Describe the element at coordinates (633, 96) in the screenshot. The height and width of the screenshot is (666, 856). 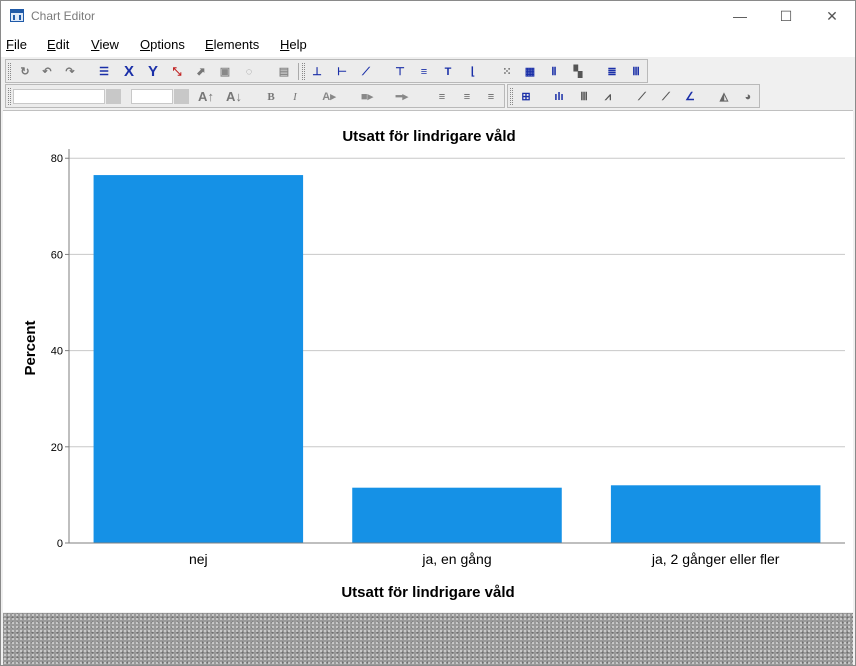
I see `elements-toolbar: ⊞ ılı Ⅲ ⩘ ⟋ ⟋ ∠ ◭ ◕` at that location.